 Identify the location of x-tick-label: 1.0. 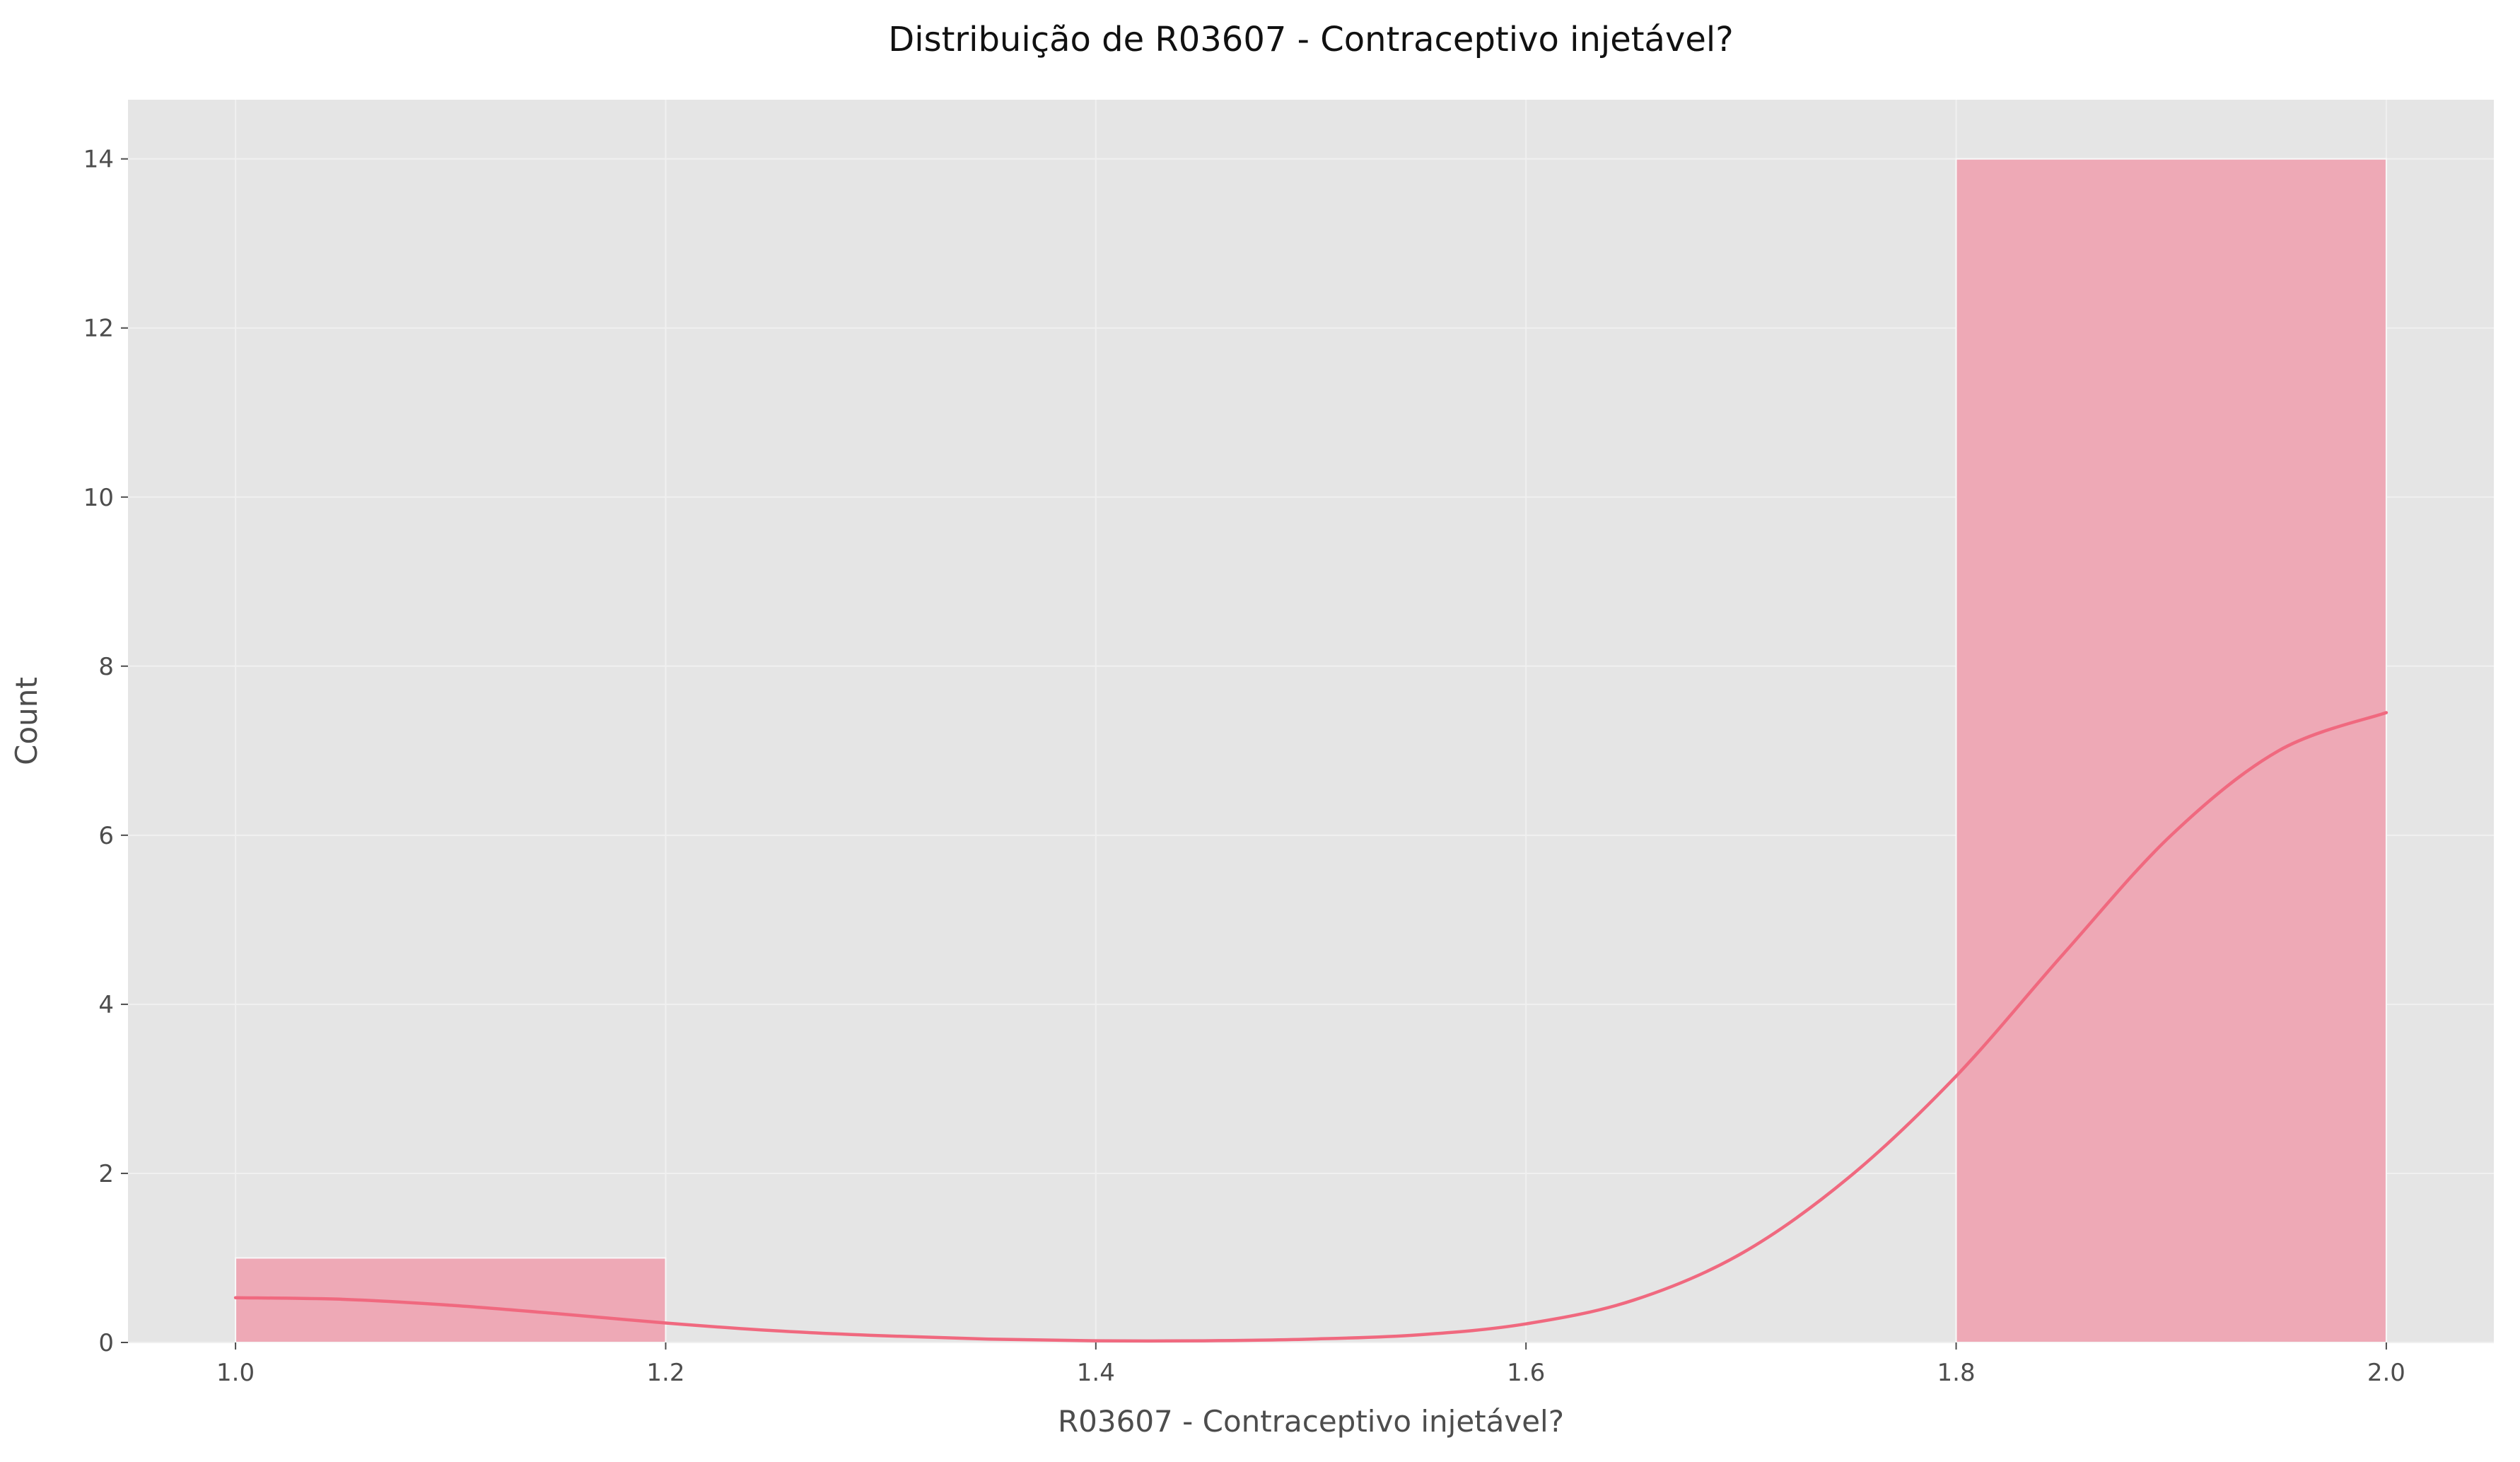
(236, 1373).